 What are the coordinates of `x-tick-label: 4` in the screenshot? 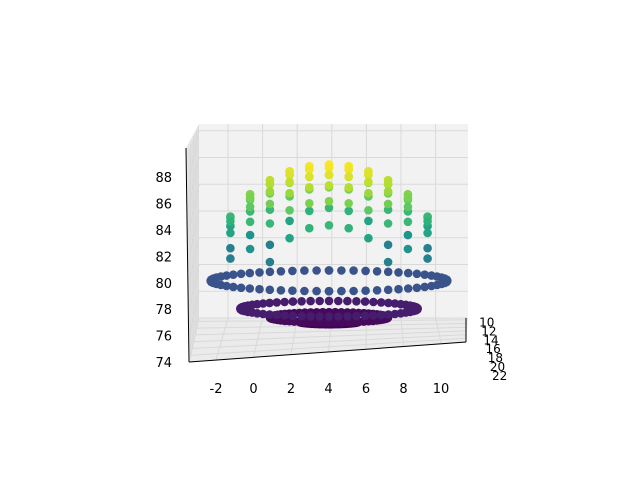 It's located at (328, 389).